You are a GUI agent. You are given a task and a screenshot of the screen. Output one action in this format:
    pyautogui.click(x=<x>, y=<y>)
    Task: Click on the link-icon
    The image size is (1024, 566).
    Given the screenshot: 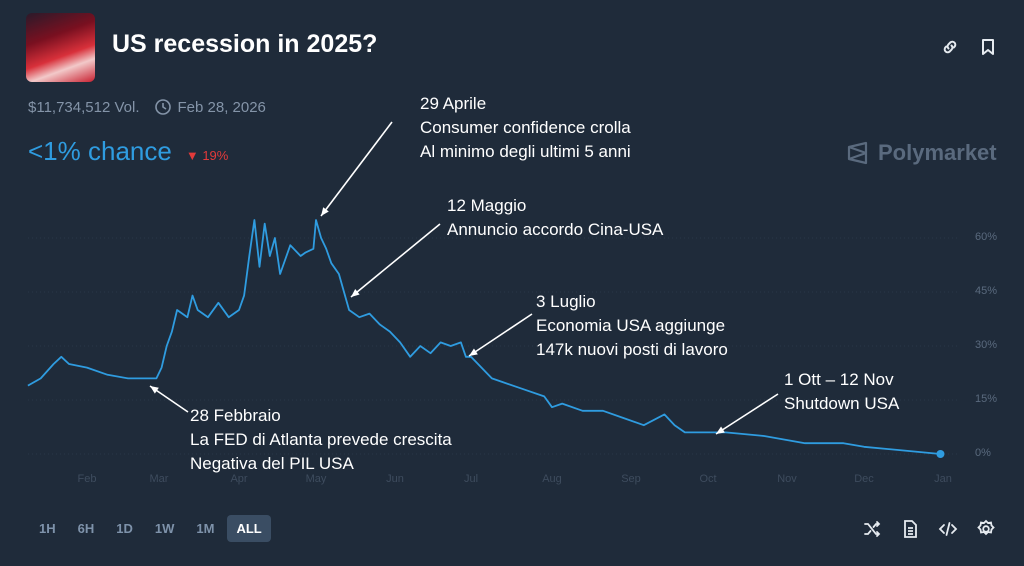 What is the action you would take?
    pyautogui.click(x=950, y=47)
    